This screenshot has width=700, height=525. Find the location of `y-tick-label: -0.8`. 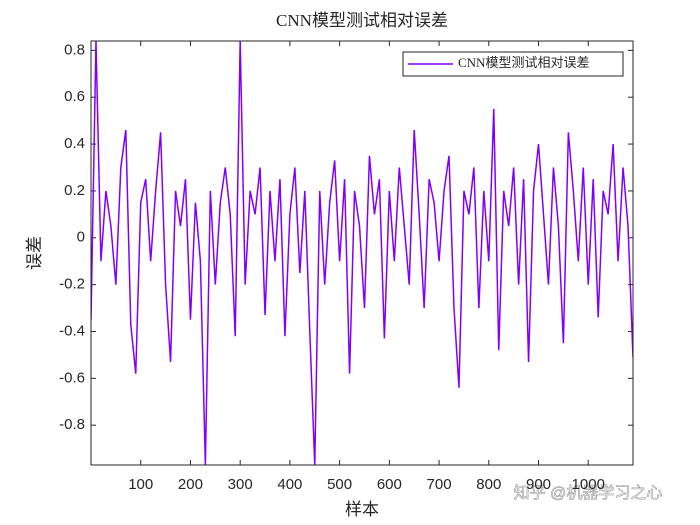

y-tick-label: -0.8 is located at coordinates (72, 424).